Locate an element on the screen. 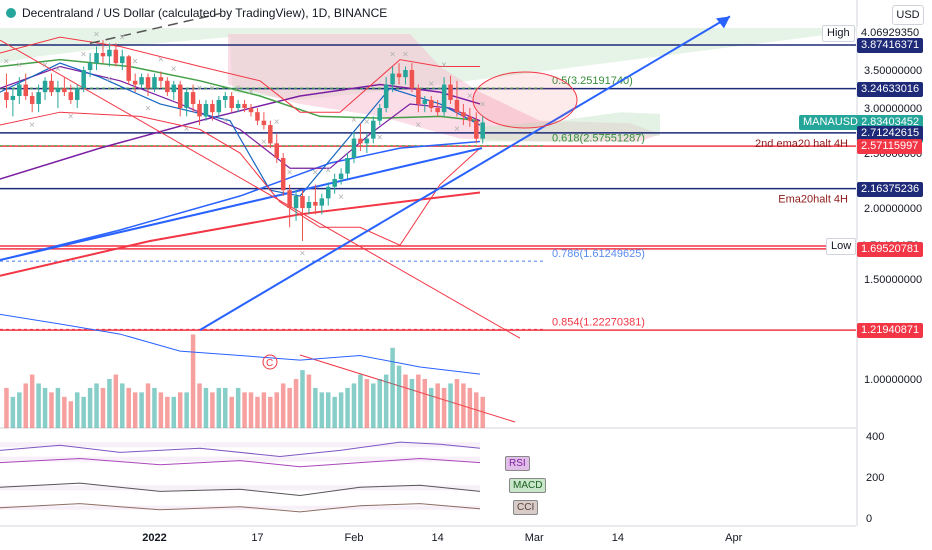 Image resolution: width=932 pixels, height=550 pixels. currency-button: USD is located at coordinates (908, 15).